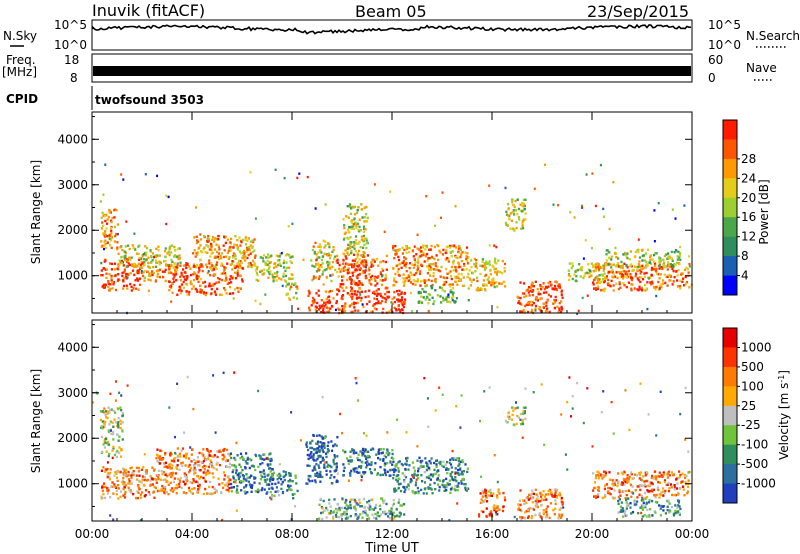 The width and height of the screenshot is (800, 554). I want to click on colorbar-swatch, so click(730, 246).